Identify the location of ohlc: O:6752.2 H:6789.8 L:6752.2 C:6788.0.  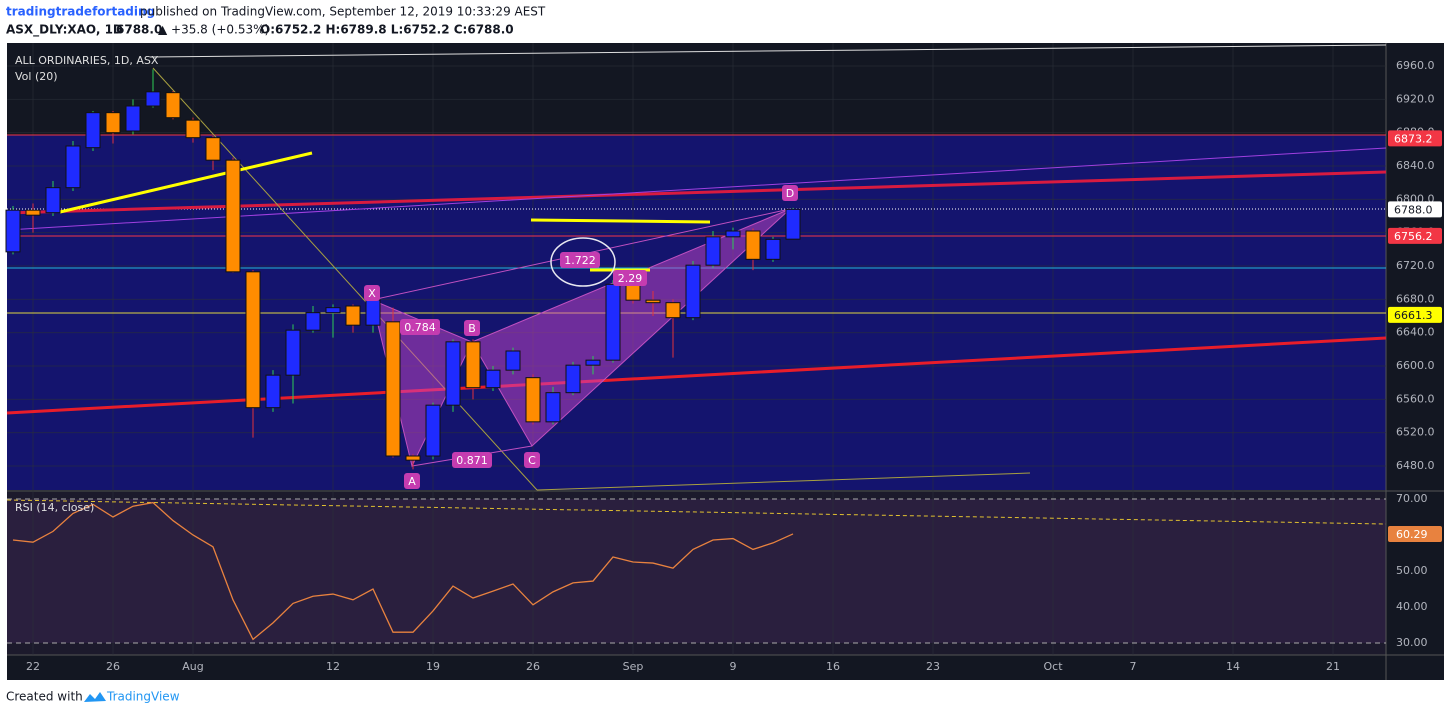
(387, 30).